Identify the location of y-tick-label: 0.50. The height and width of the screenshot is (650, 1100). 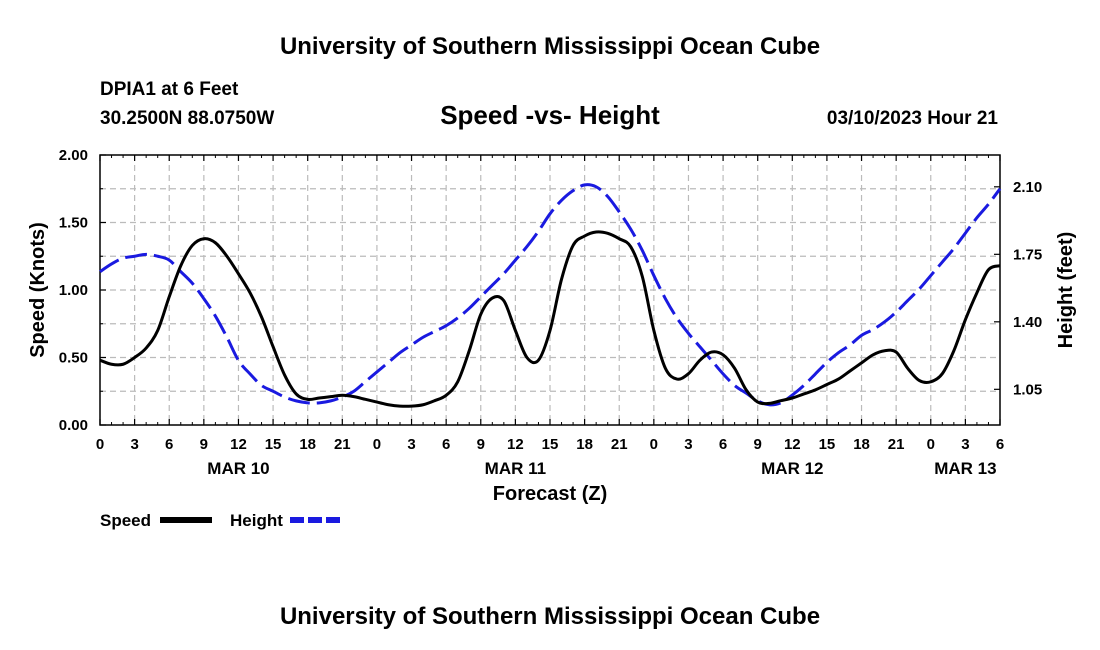
(73, 358).